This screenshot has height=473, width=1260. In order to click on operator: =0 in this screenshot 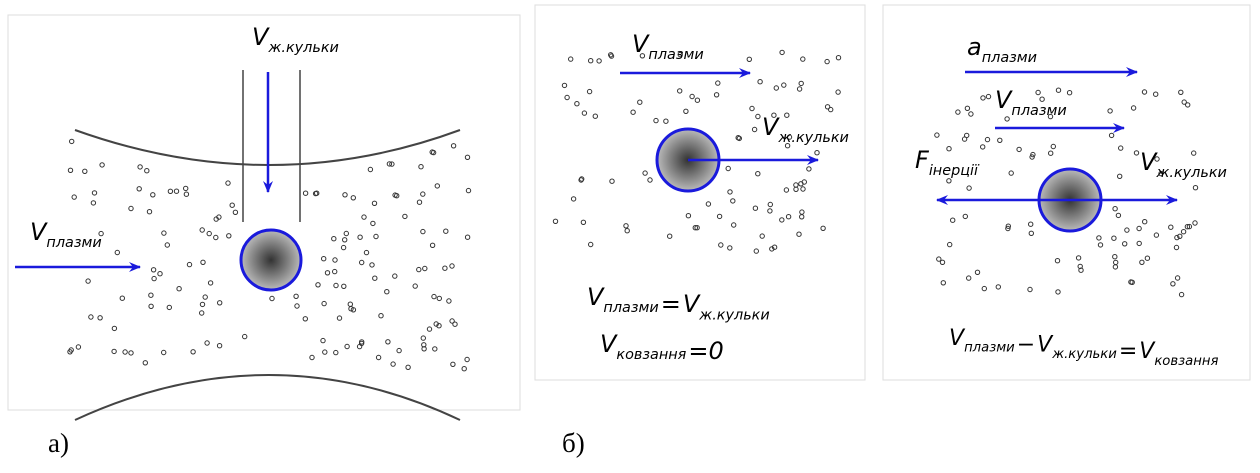, I will do `click(705, 351)`.